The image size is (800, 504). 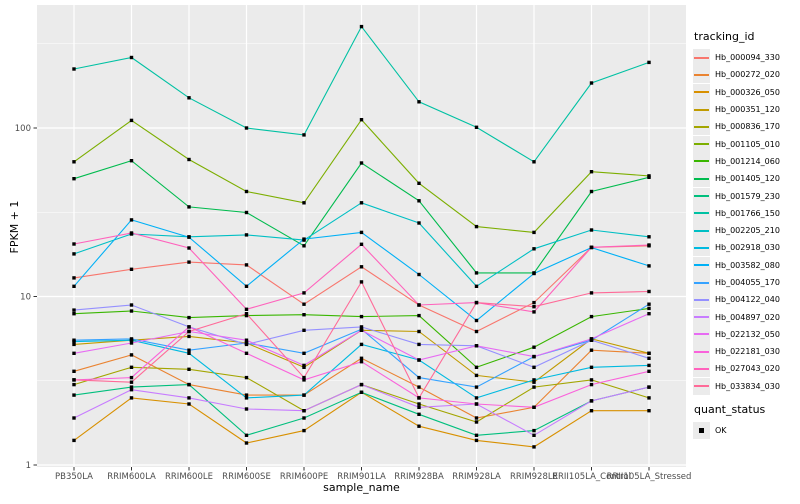 What do you see at coordinates (747, 265) in the screenshot?
I see `legend-item-label: Hb_003582_080` at bounding box center [747, 265].